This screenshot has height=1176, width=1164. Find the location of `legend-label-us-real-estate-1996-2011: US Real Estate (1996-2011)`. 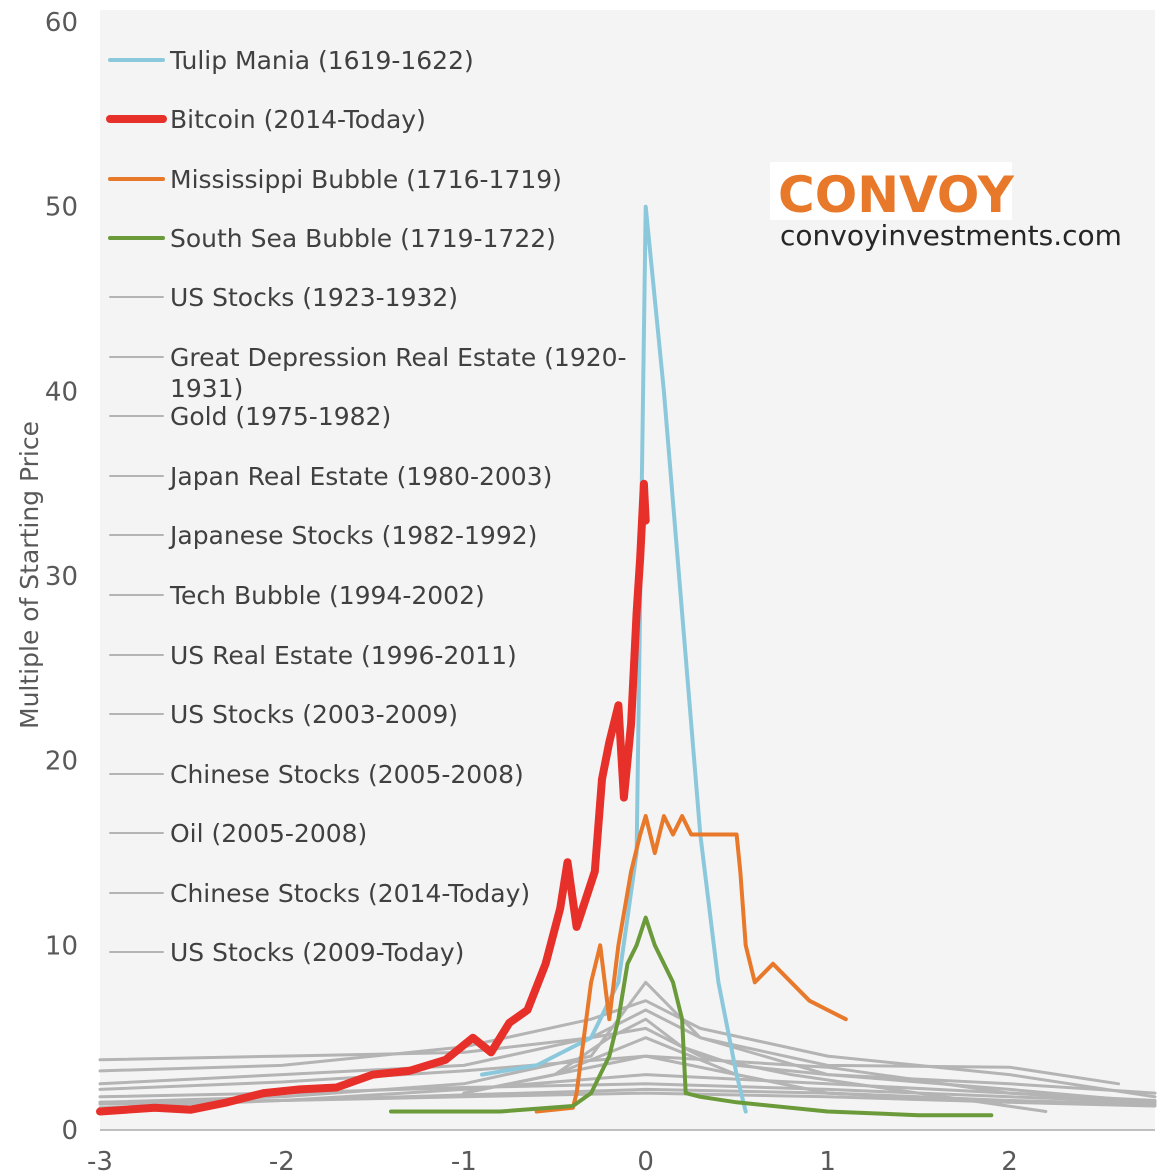

legend-label-us-real-estate-1996-2011: US Real Estate (1996-2011) is located at coordinates (343, 655).